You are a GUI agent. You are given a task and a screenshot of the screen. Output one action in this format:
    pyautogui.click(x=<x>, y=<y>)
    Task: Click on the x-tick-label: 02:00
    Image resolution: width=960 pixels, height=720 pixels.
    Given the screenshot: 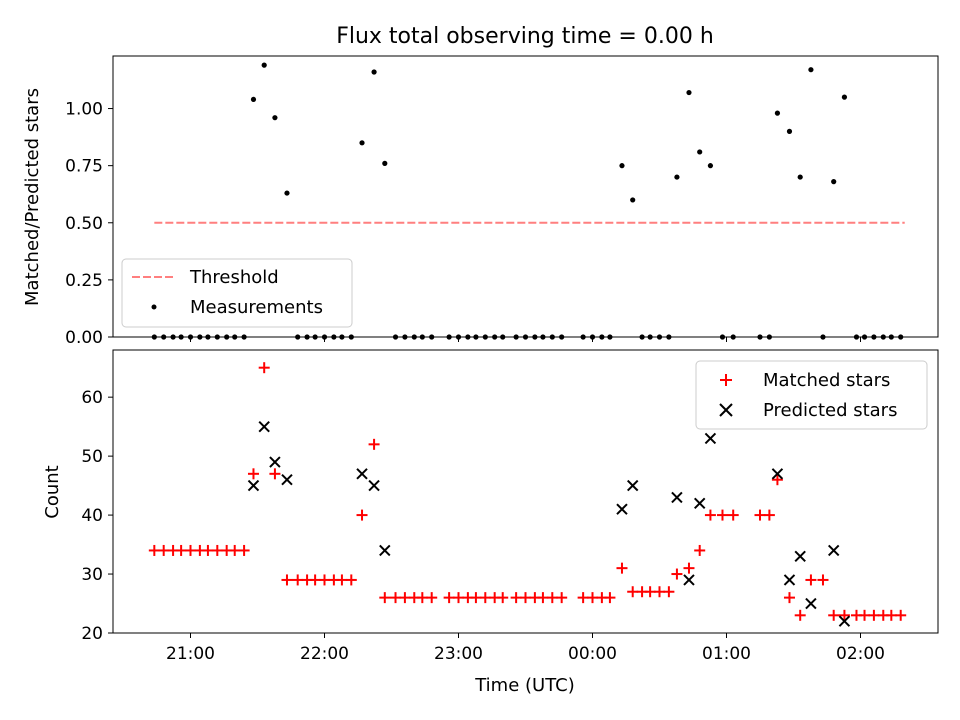 What is the action you would take?
    pyautogui.click(x=860, y=654)
    